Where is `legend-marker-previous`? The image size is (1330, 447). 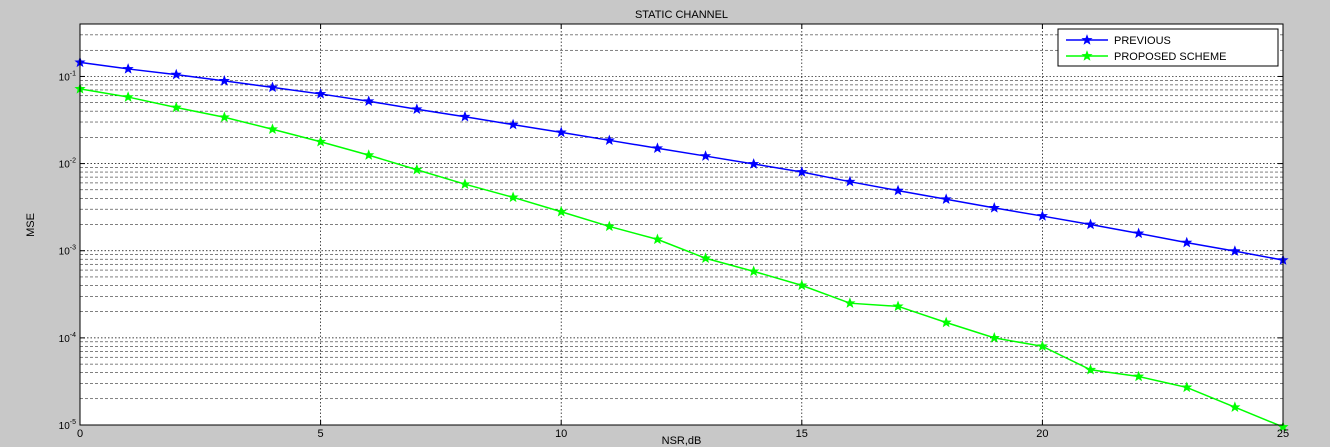 legend-marker-previous is located at coordinates (1087, 39).